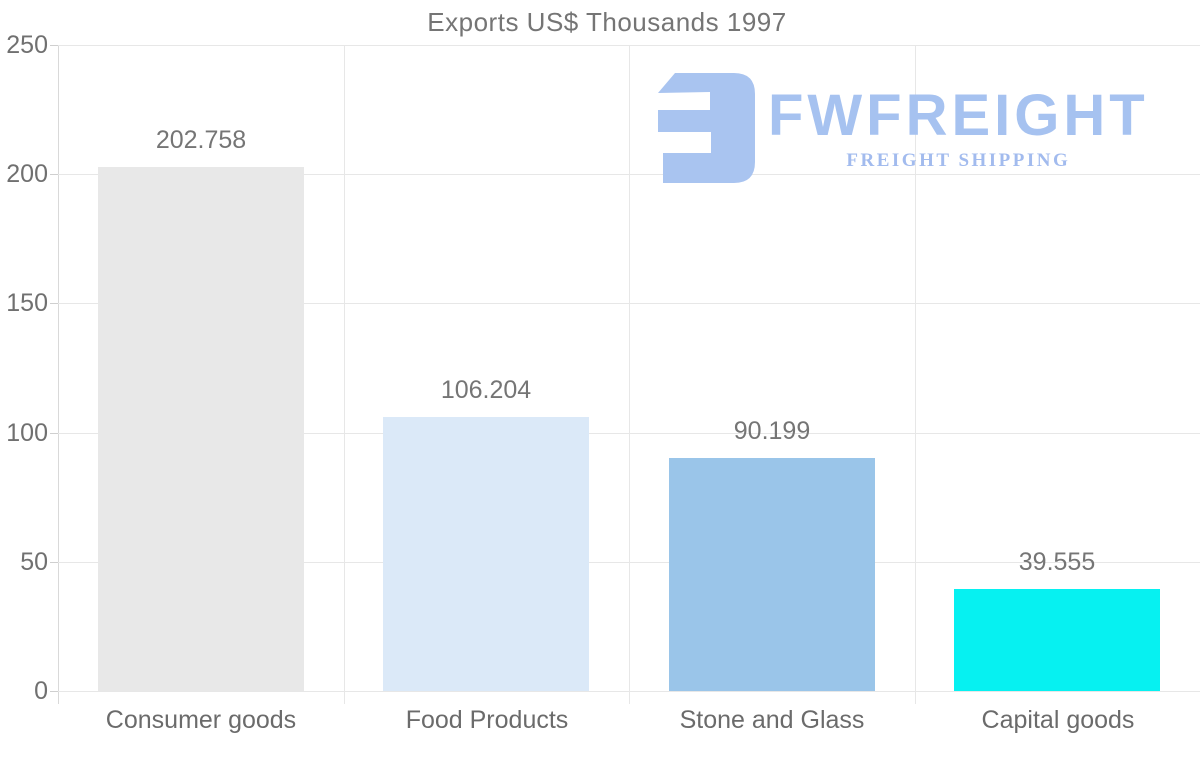 The image size is (1200, 763). I want to click on bar-value-label-stone-and-glass: 90.199, so click(772, 431).